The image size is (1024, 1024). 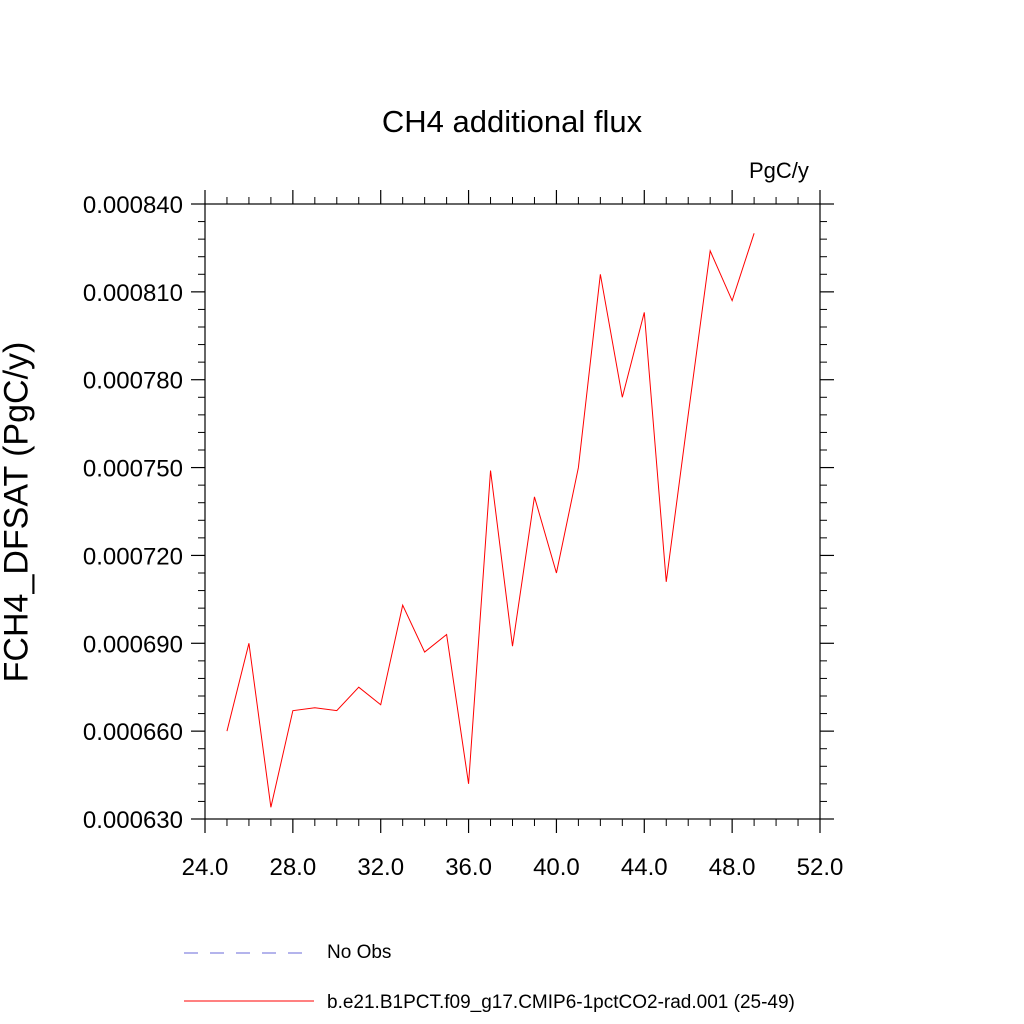 I want to click on y-tick-label: 0.000720, so click(x=133, y=556).